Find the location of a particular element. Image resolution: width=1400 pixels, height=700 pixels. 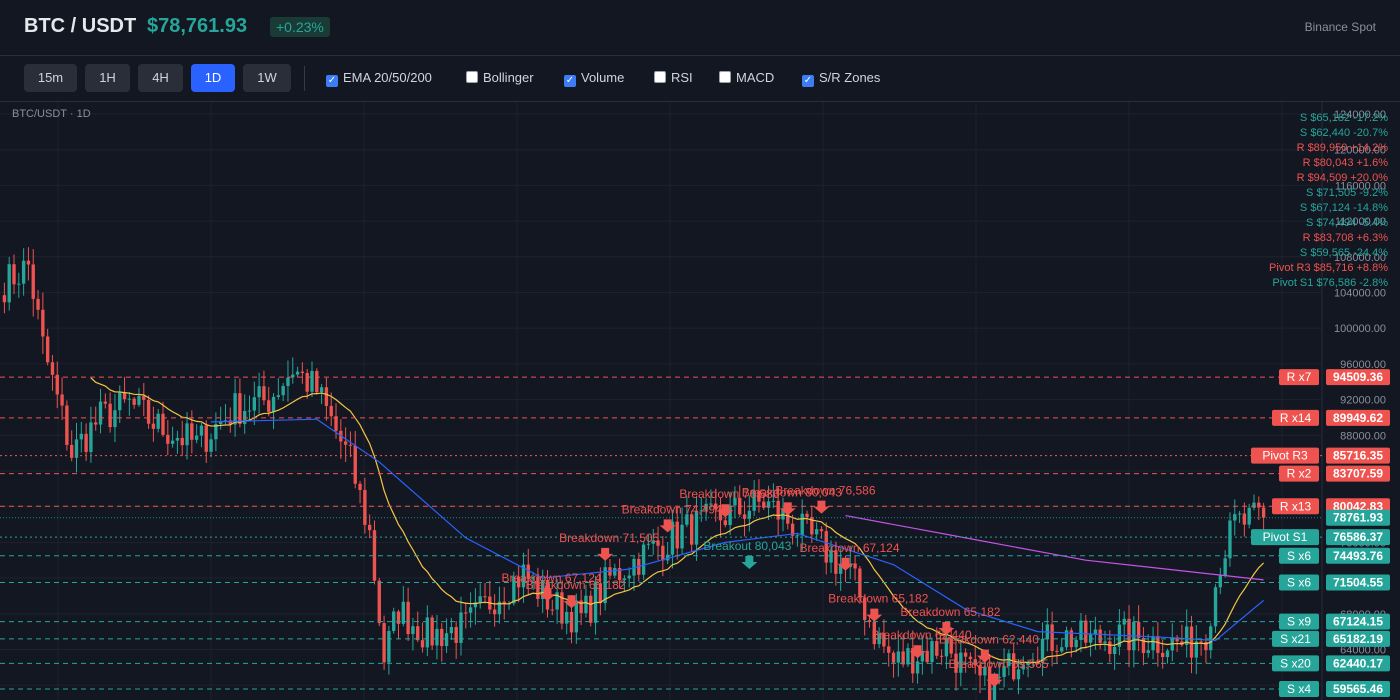

last-price-marker: 78761.93 is located at coordinates (695, 517).